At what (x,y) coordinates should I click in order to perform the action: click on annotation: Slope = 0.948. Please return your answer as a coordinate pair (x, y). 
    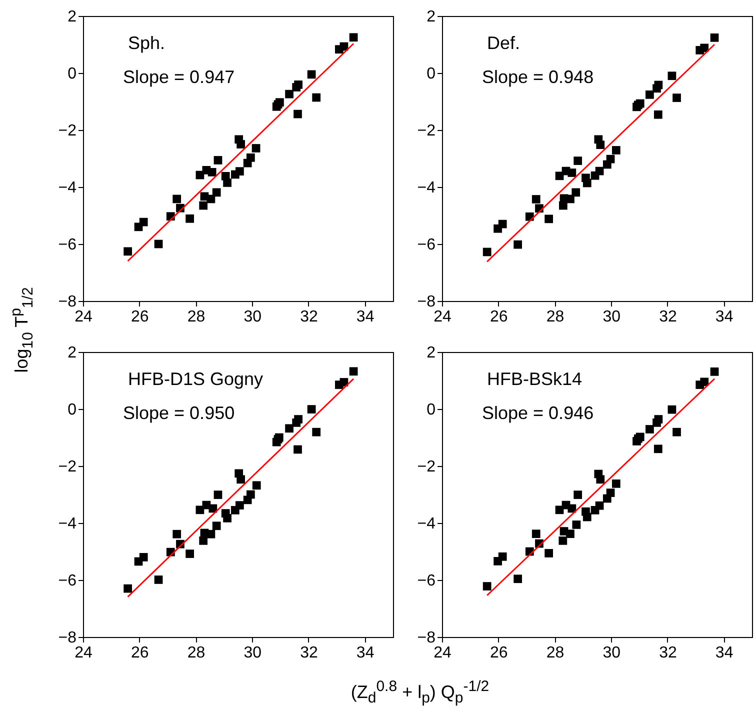
    Looking at the image, I should click on (538, 77).